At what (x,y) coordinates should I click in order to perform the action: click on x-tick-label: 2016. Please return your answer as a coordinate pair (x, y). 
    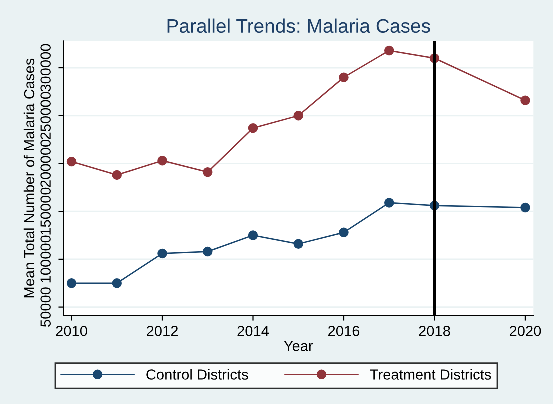
    Looking at the image, I should click on (344, 331).